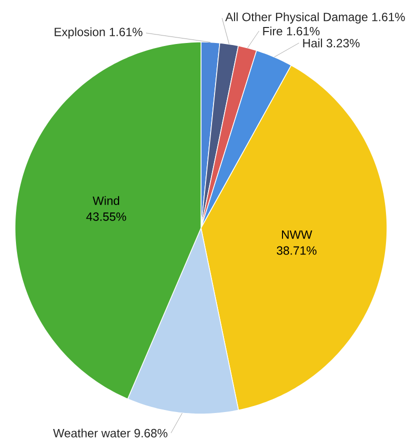  What do you see at coordinates (106, 200) in the screenshot?
I see `slice-label: Wind` at bounding box center [106, 200].